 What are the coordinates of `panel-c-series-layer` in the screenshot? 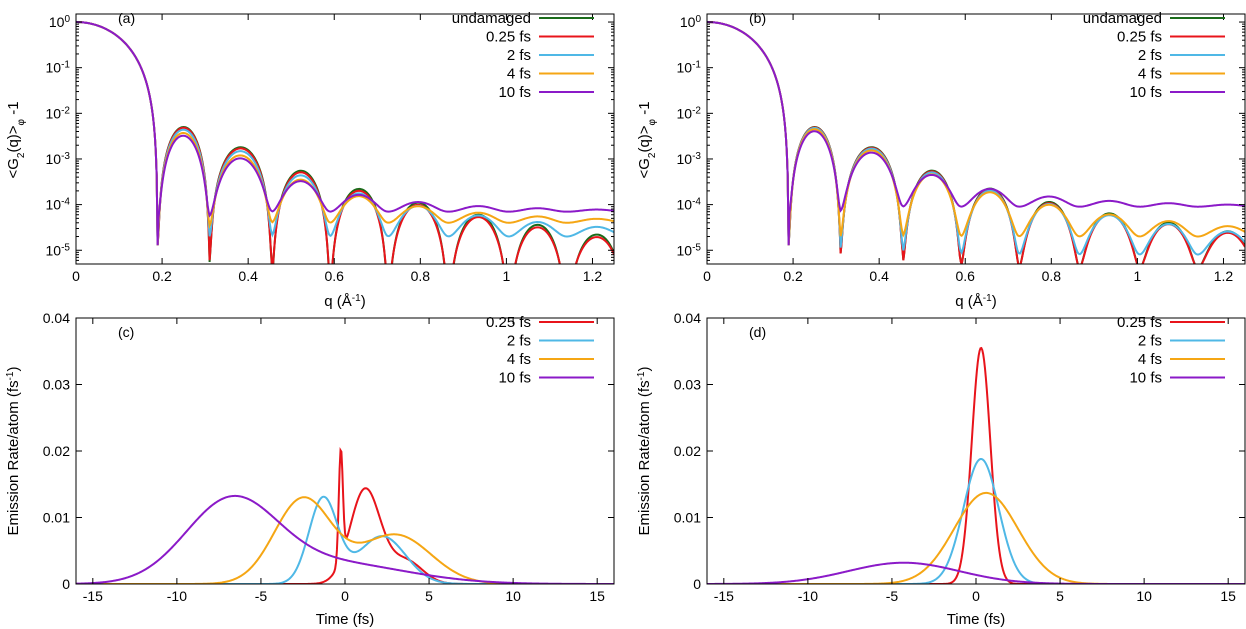 It's located at (345, 515).